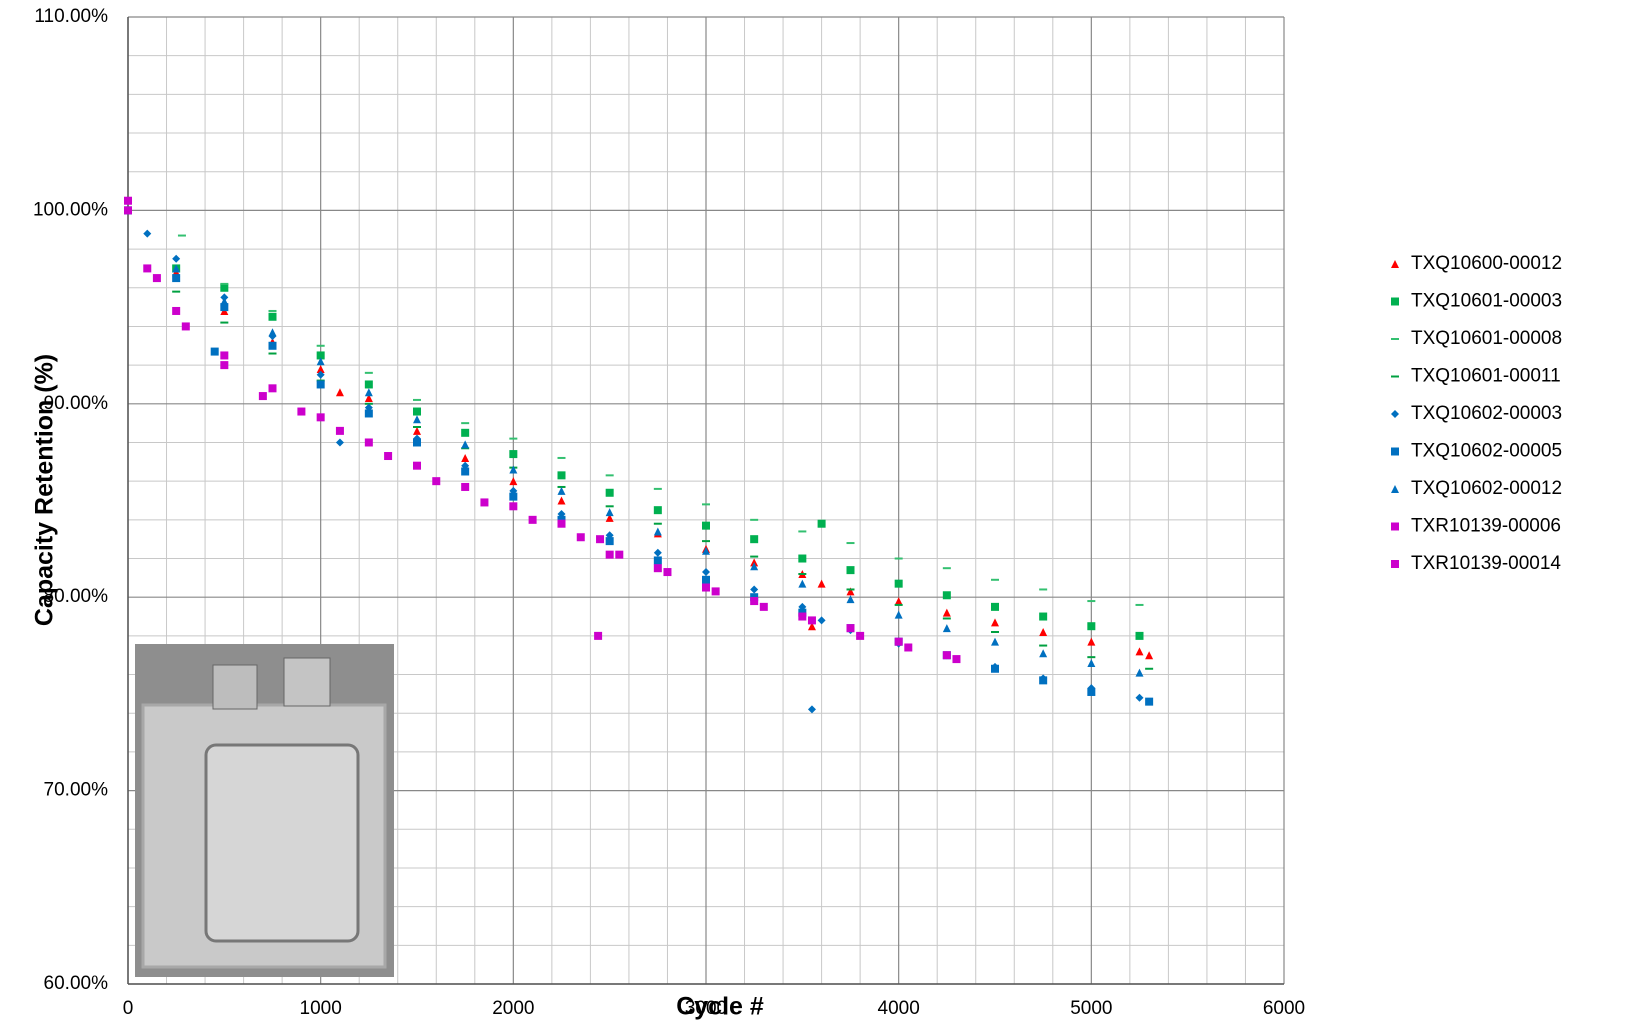 The height and width of the screenshot is (1030, 1648). Describe the element at coordinates (1486, 563) in the screenshot. I see `legend-label: TXR10139-00014` at that location.